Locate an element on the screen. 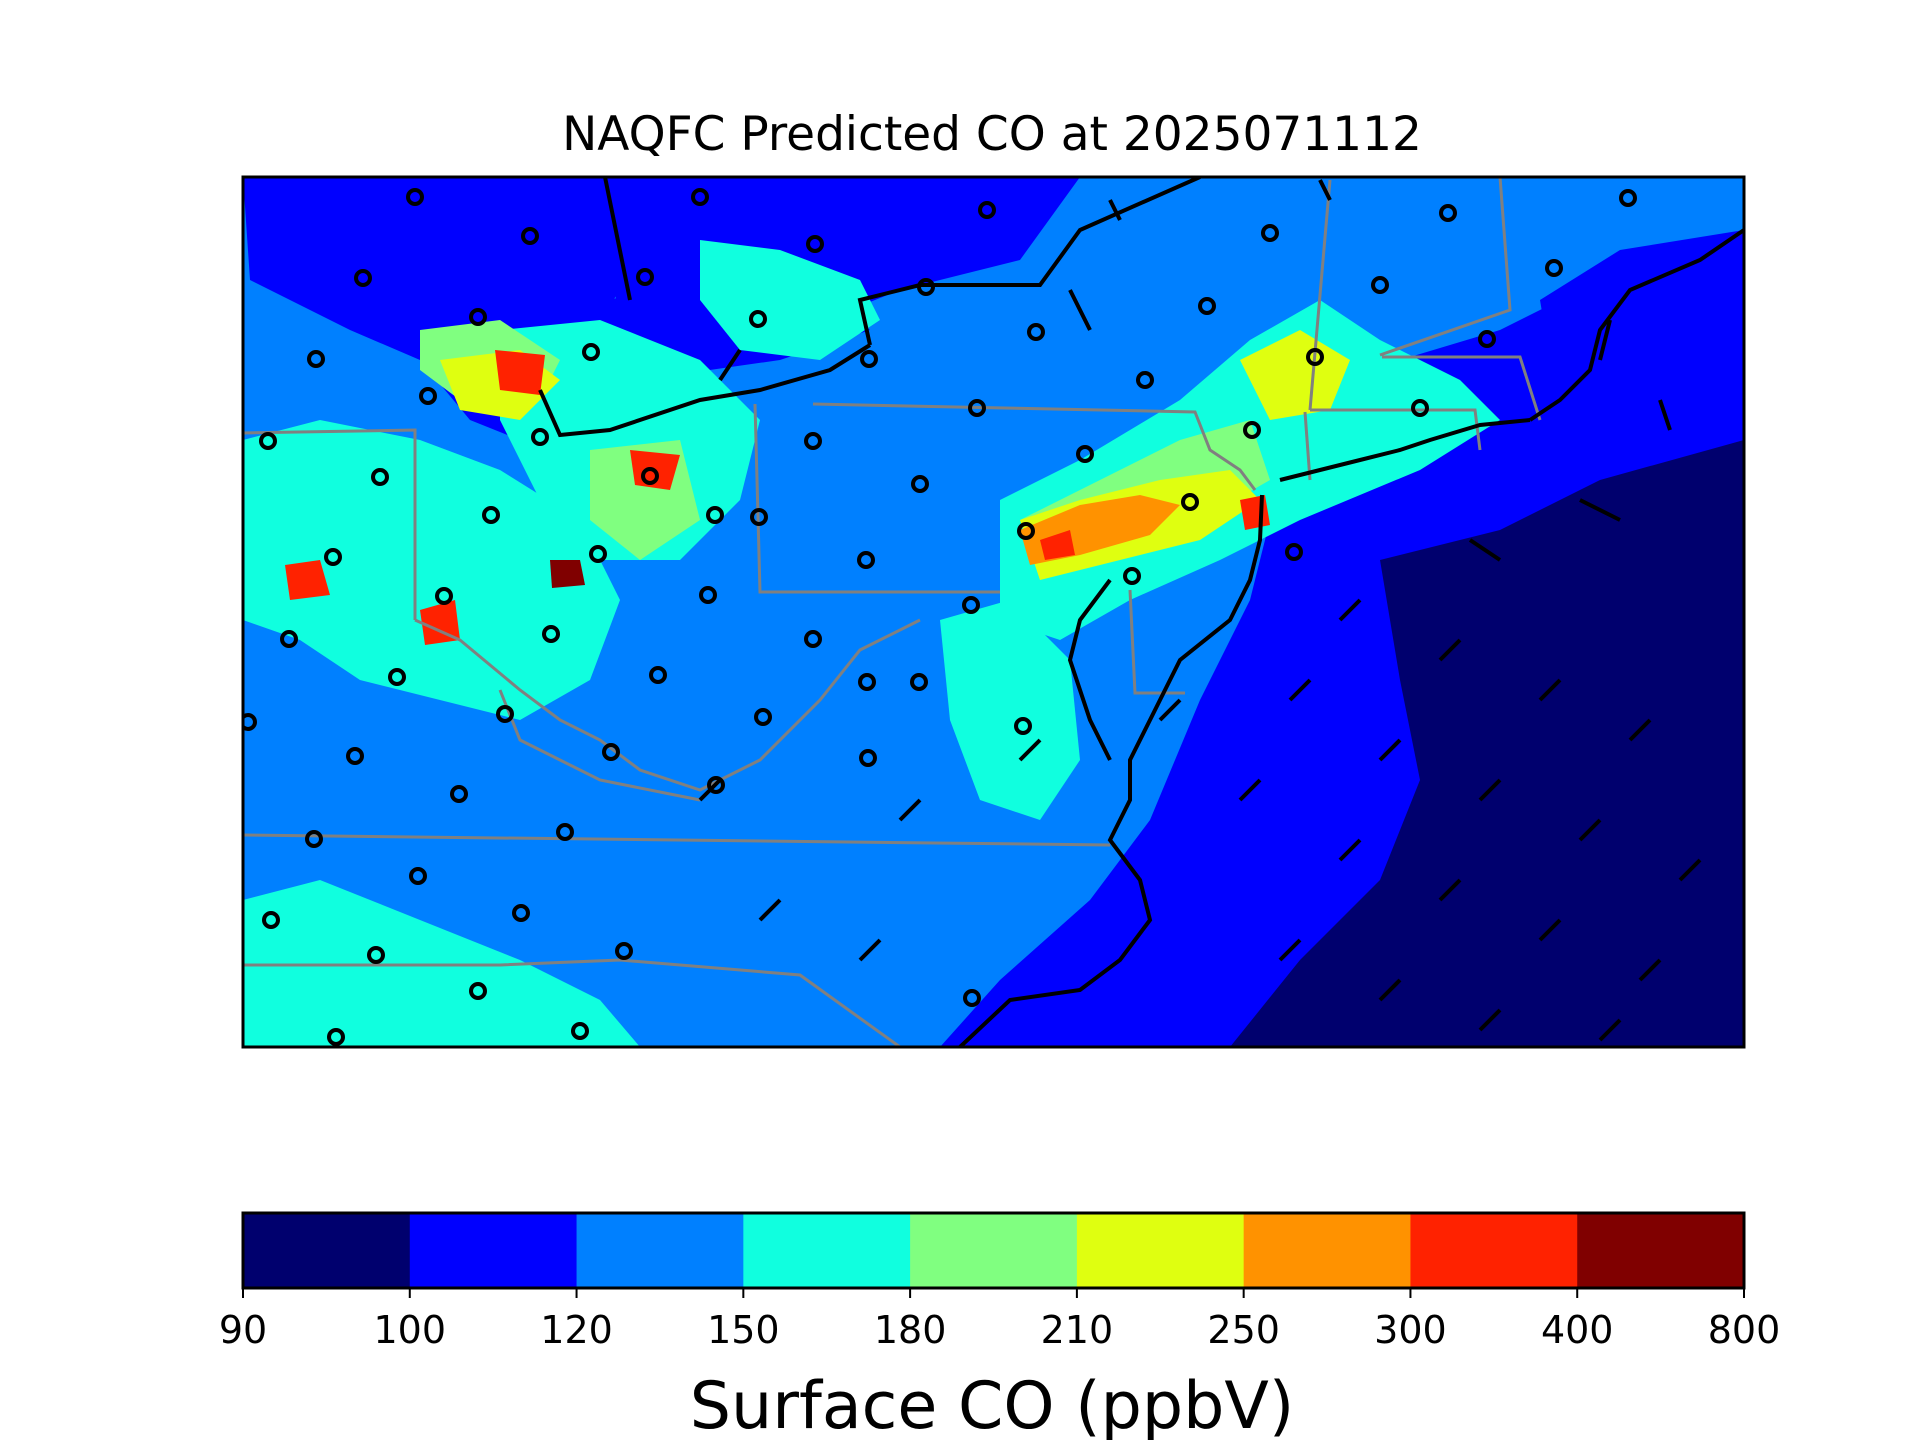 The image size is (1920, 1440). colorbar-tick-label: 800 is located at coordinates (1744, 1330).